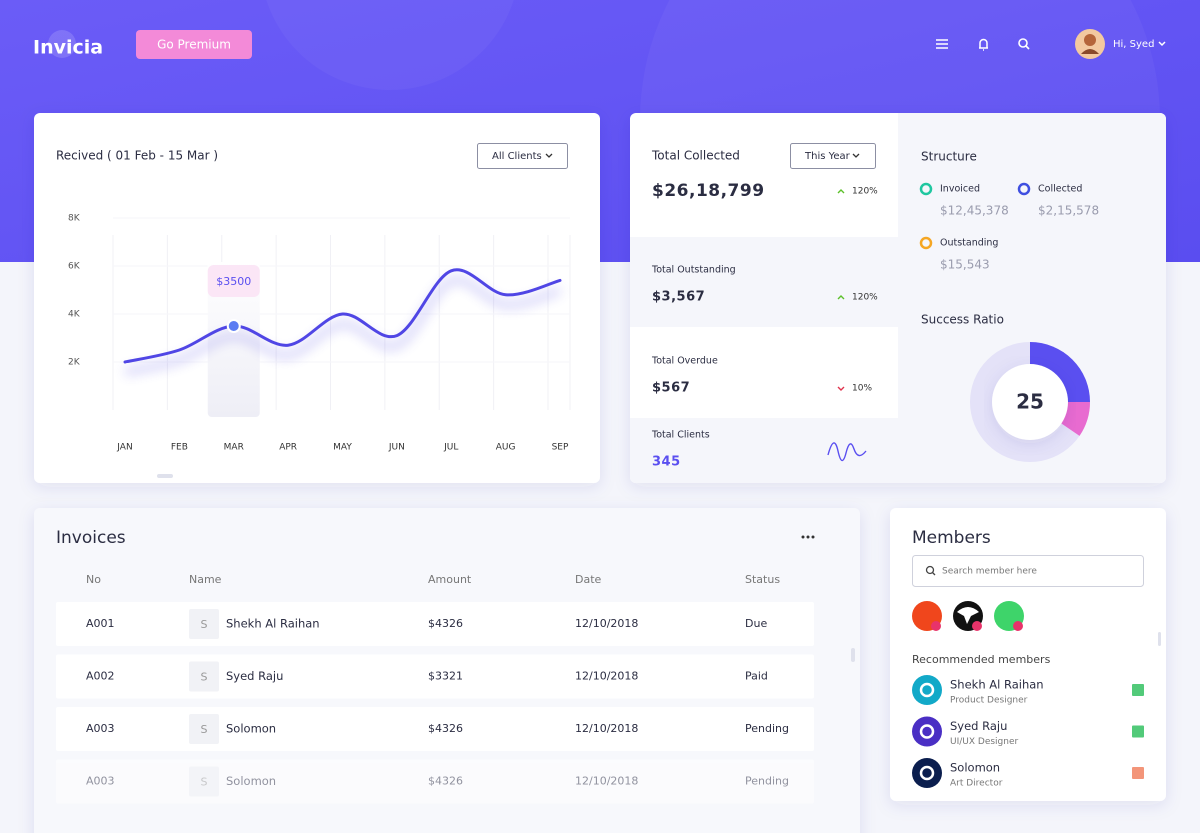 This screenshot has height=833, width=1200. Describe the element at coordinates (62, 44) in the screenshot. I see `logo-dot` at that location.